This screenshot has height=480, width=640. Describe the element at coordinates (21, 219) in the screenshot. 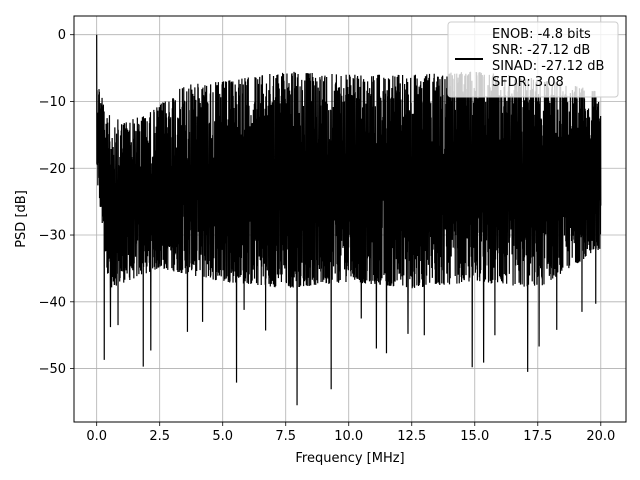

I see `y-axis-label: PSD [dB]` at that location.